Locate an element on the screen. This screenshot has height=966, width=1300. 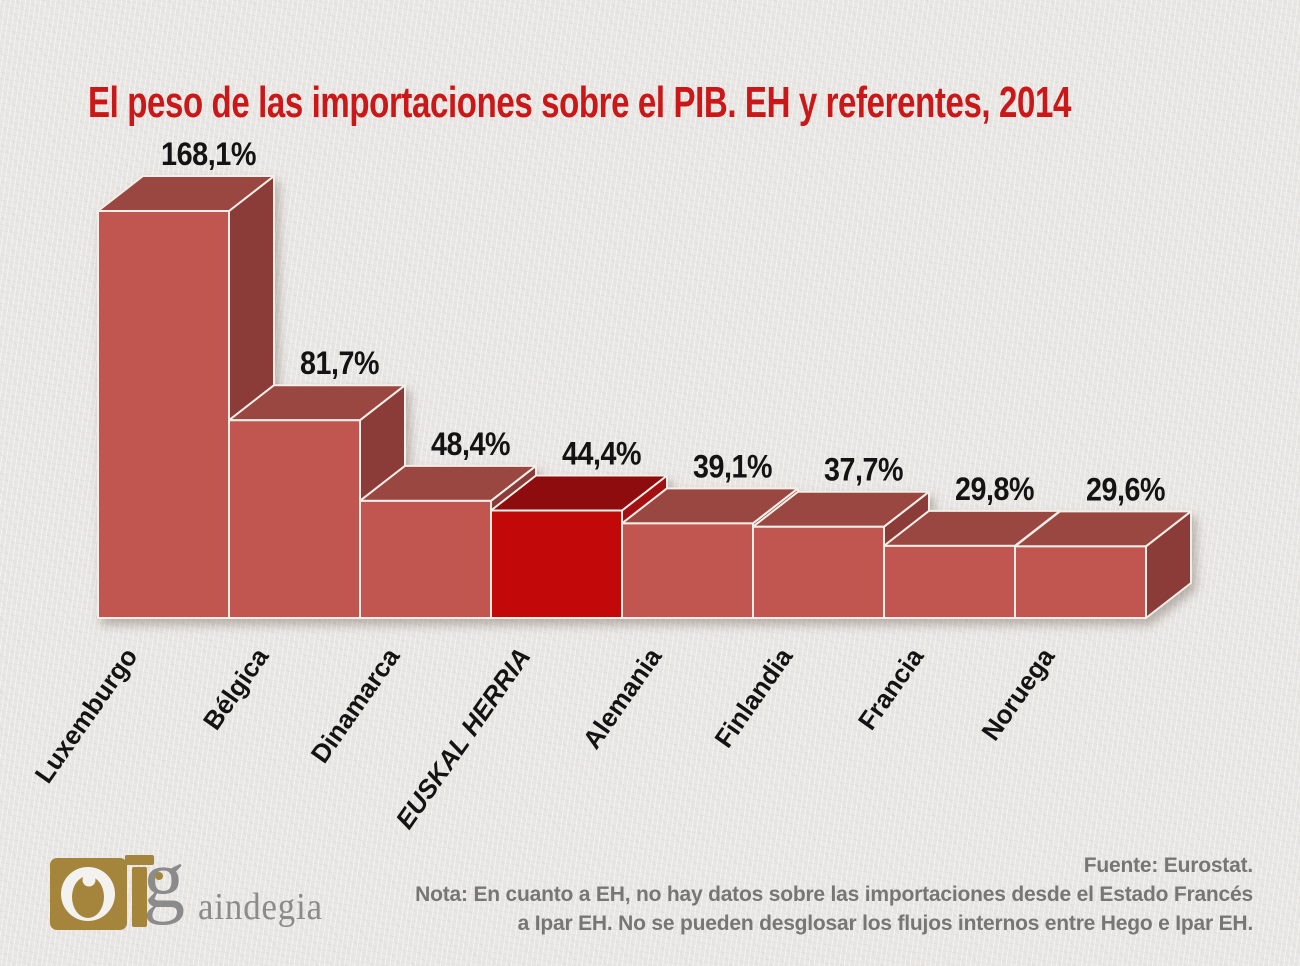
category-label-Bélgica: Bélgica is located at coordinates (236, 688).